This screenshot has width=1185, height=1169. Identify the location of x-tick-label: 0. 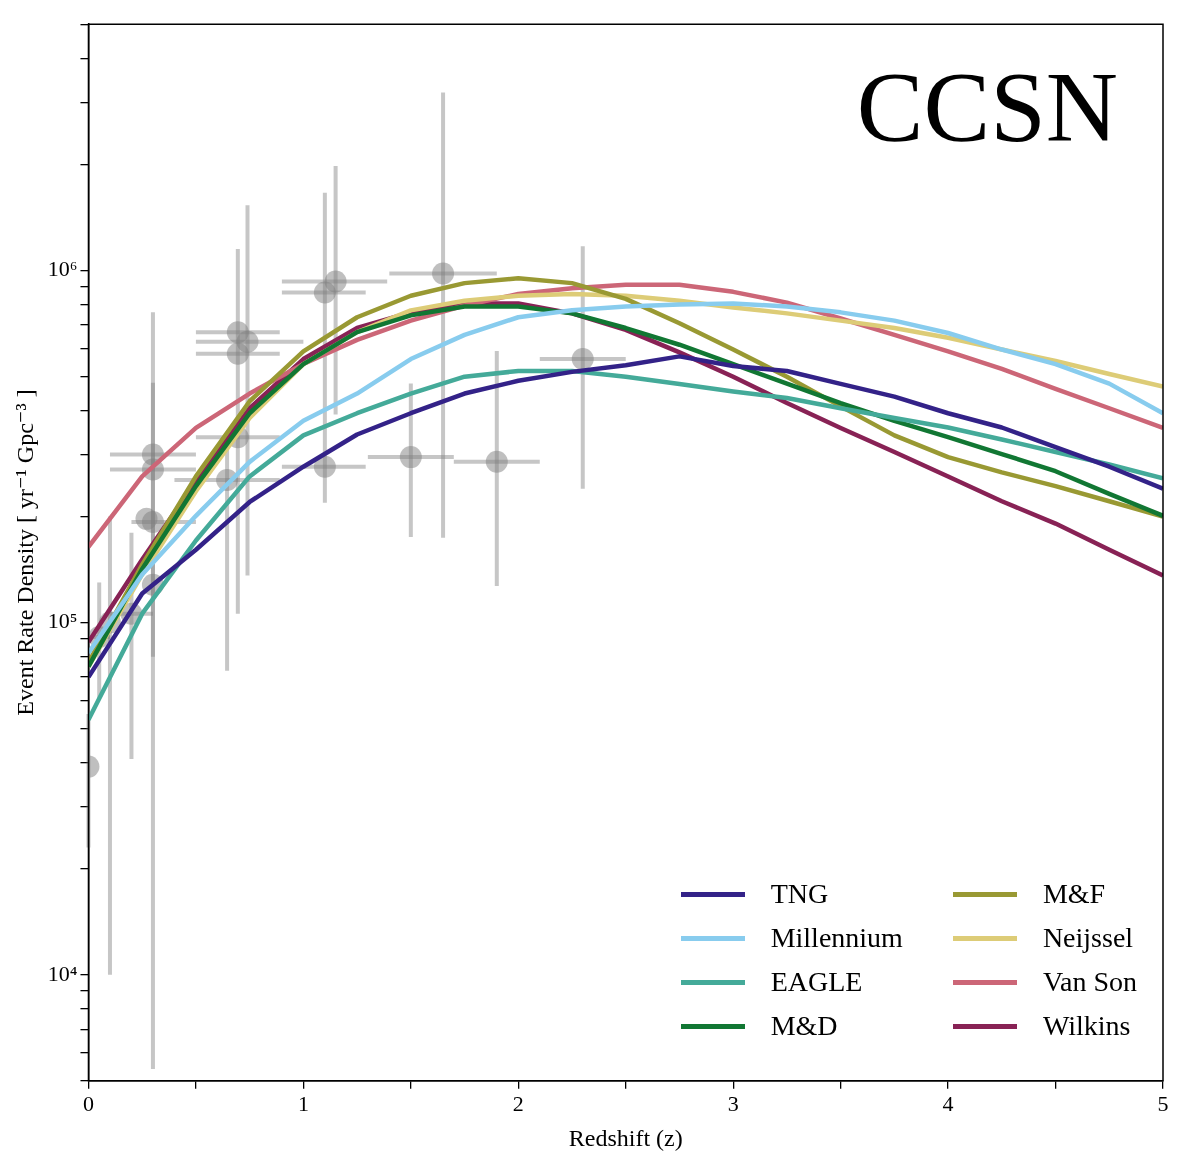
(88, 1103).